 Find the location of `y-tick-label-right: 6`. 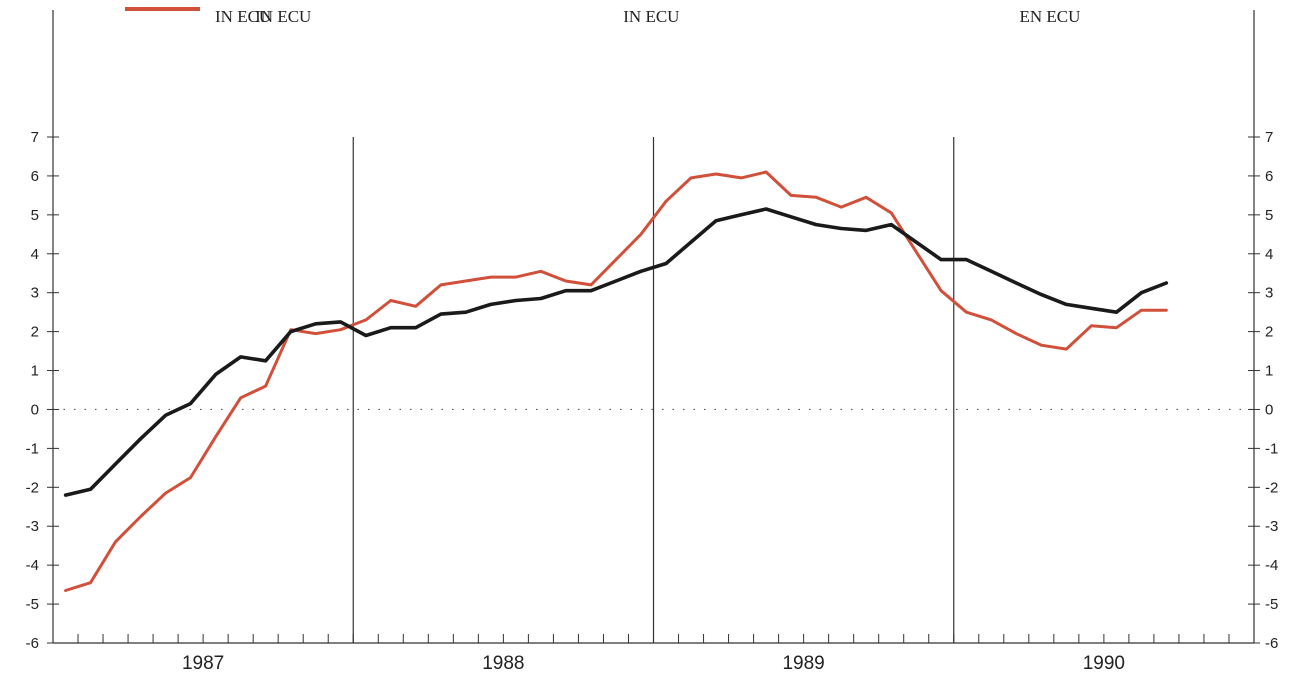

y-tick-label-right: 6 is located at coordinates (1269, 176).